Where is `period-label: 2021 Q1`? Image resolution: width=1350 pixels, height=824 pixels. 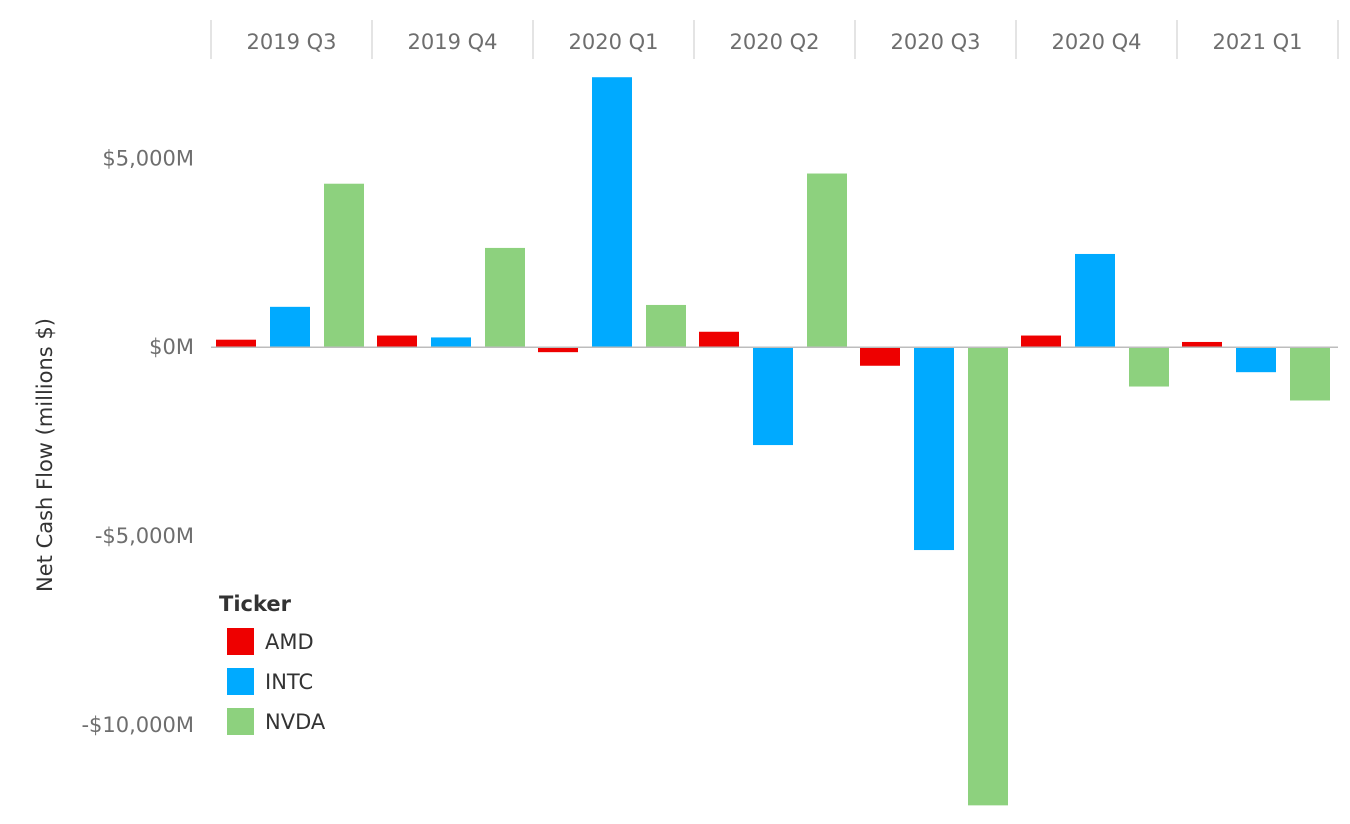
period-label: 2021 Q1 is located at coordinates (1257, 42).